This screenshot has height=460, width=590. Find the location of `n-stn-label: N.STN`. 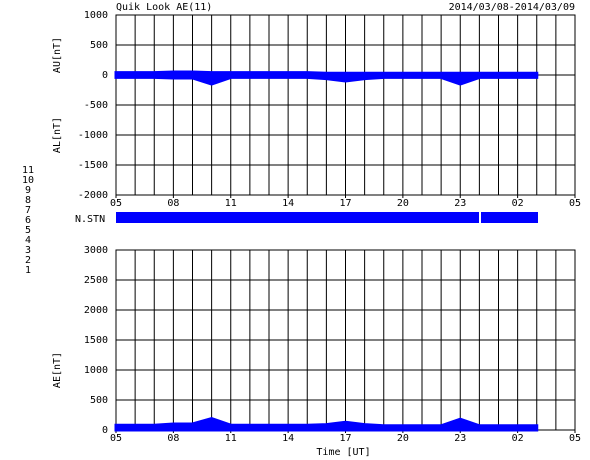

n-stn-label: N.STN is located at coordinates (90, 219).